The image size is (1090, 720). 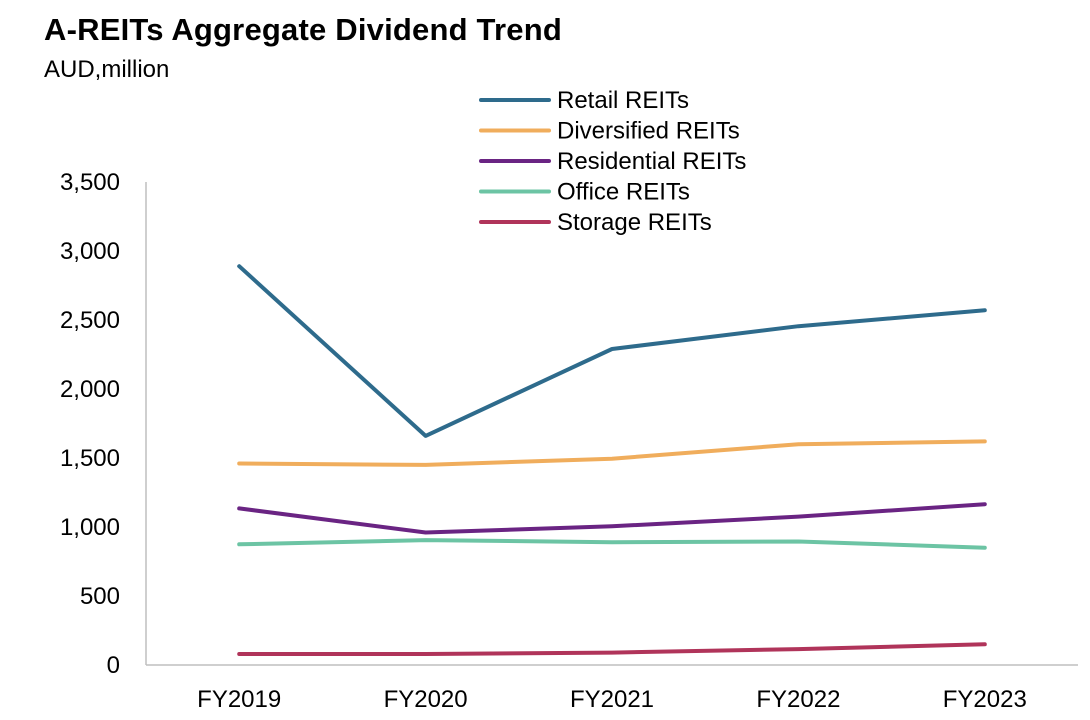 I want to click on series-line-storage-reits, so click(x=612, y=649).